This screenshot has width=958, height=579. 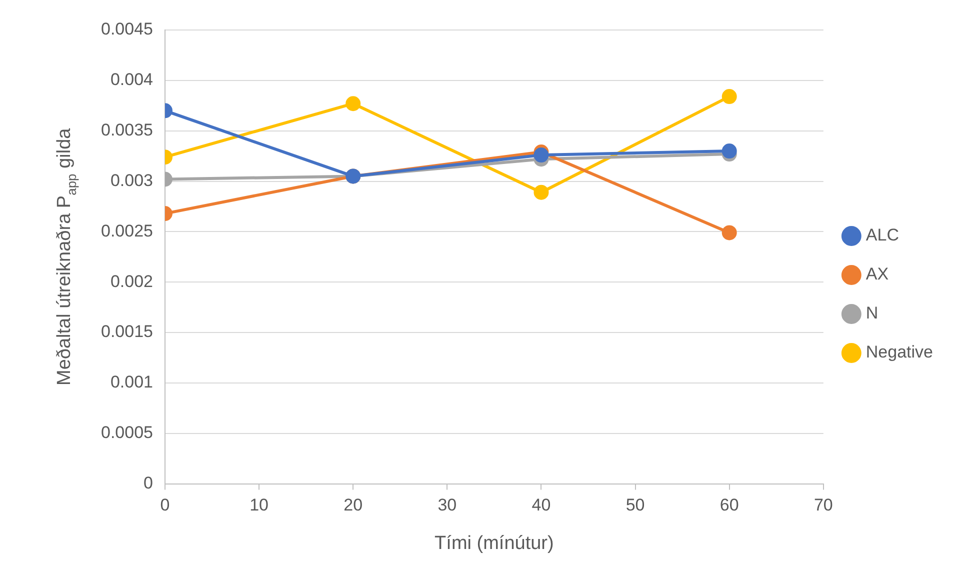 I want to click on x-tick-label: 30, so click(x=447, y=505).